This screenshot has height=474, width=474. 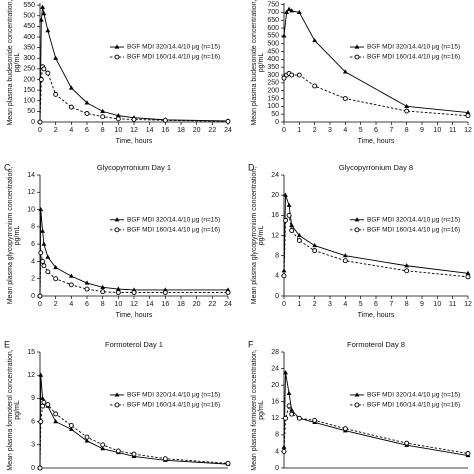 What do you see at coordinates (254, 63) in the screenshot?
I see `y-axis-label: Mean plasma budesonide concentration,` at bounding box center [254, 63].